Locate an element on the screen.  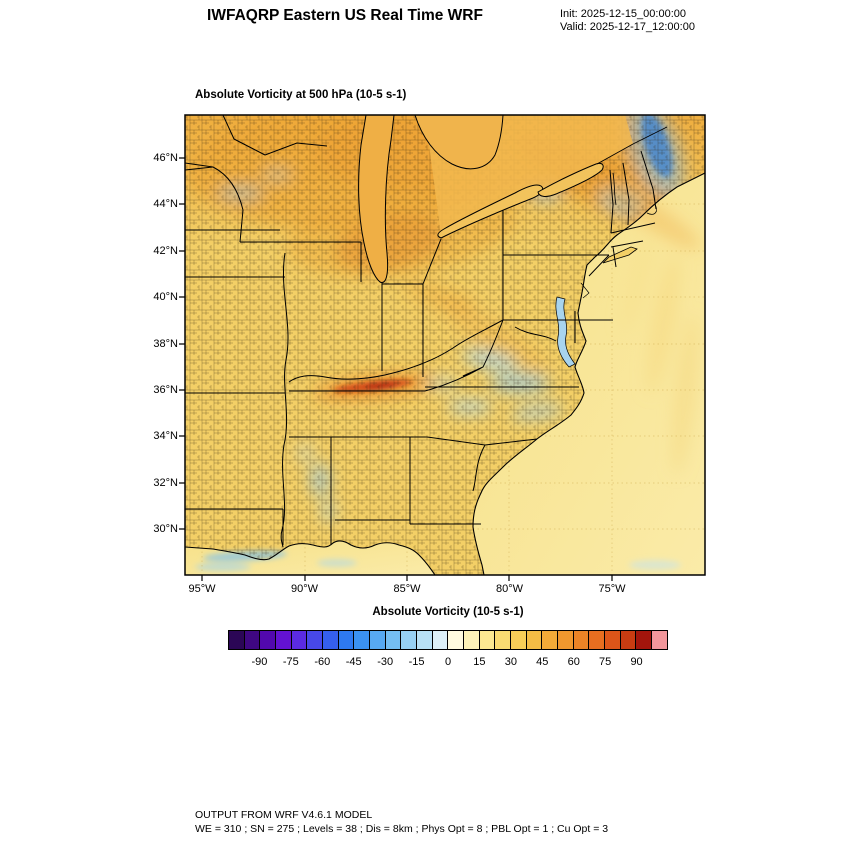
lake-champlain is located at coordinates (614, 189).